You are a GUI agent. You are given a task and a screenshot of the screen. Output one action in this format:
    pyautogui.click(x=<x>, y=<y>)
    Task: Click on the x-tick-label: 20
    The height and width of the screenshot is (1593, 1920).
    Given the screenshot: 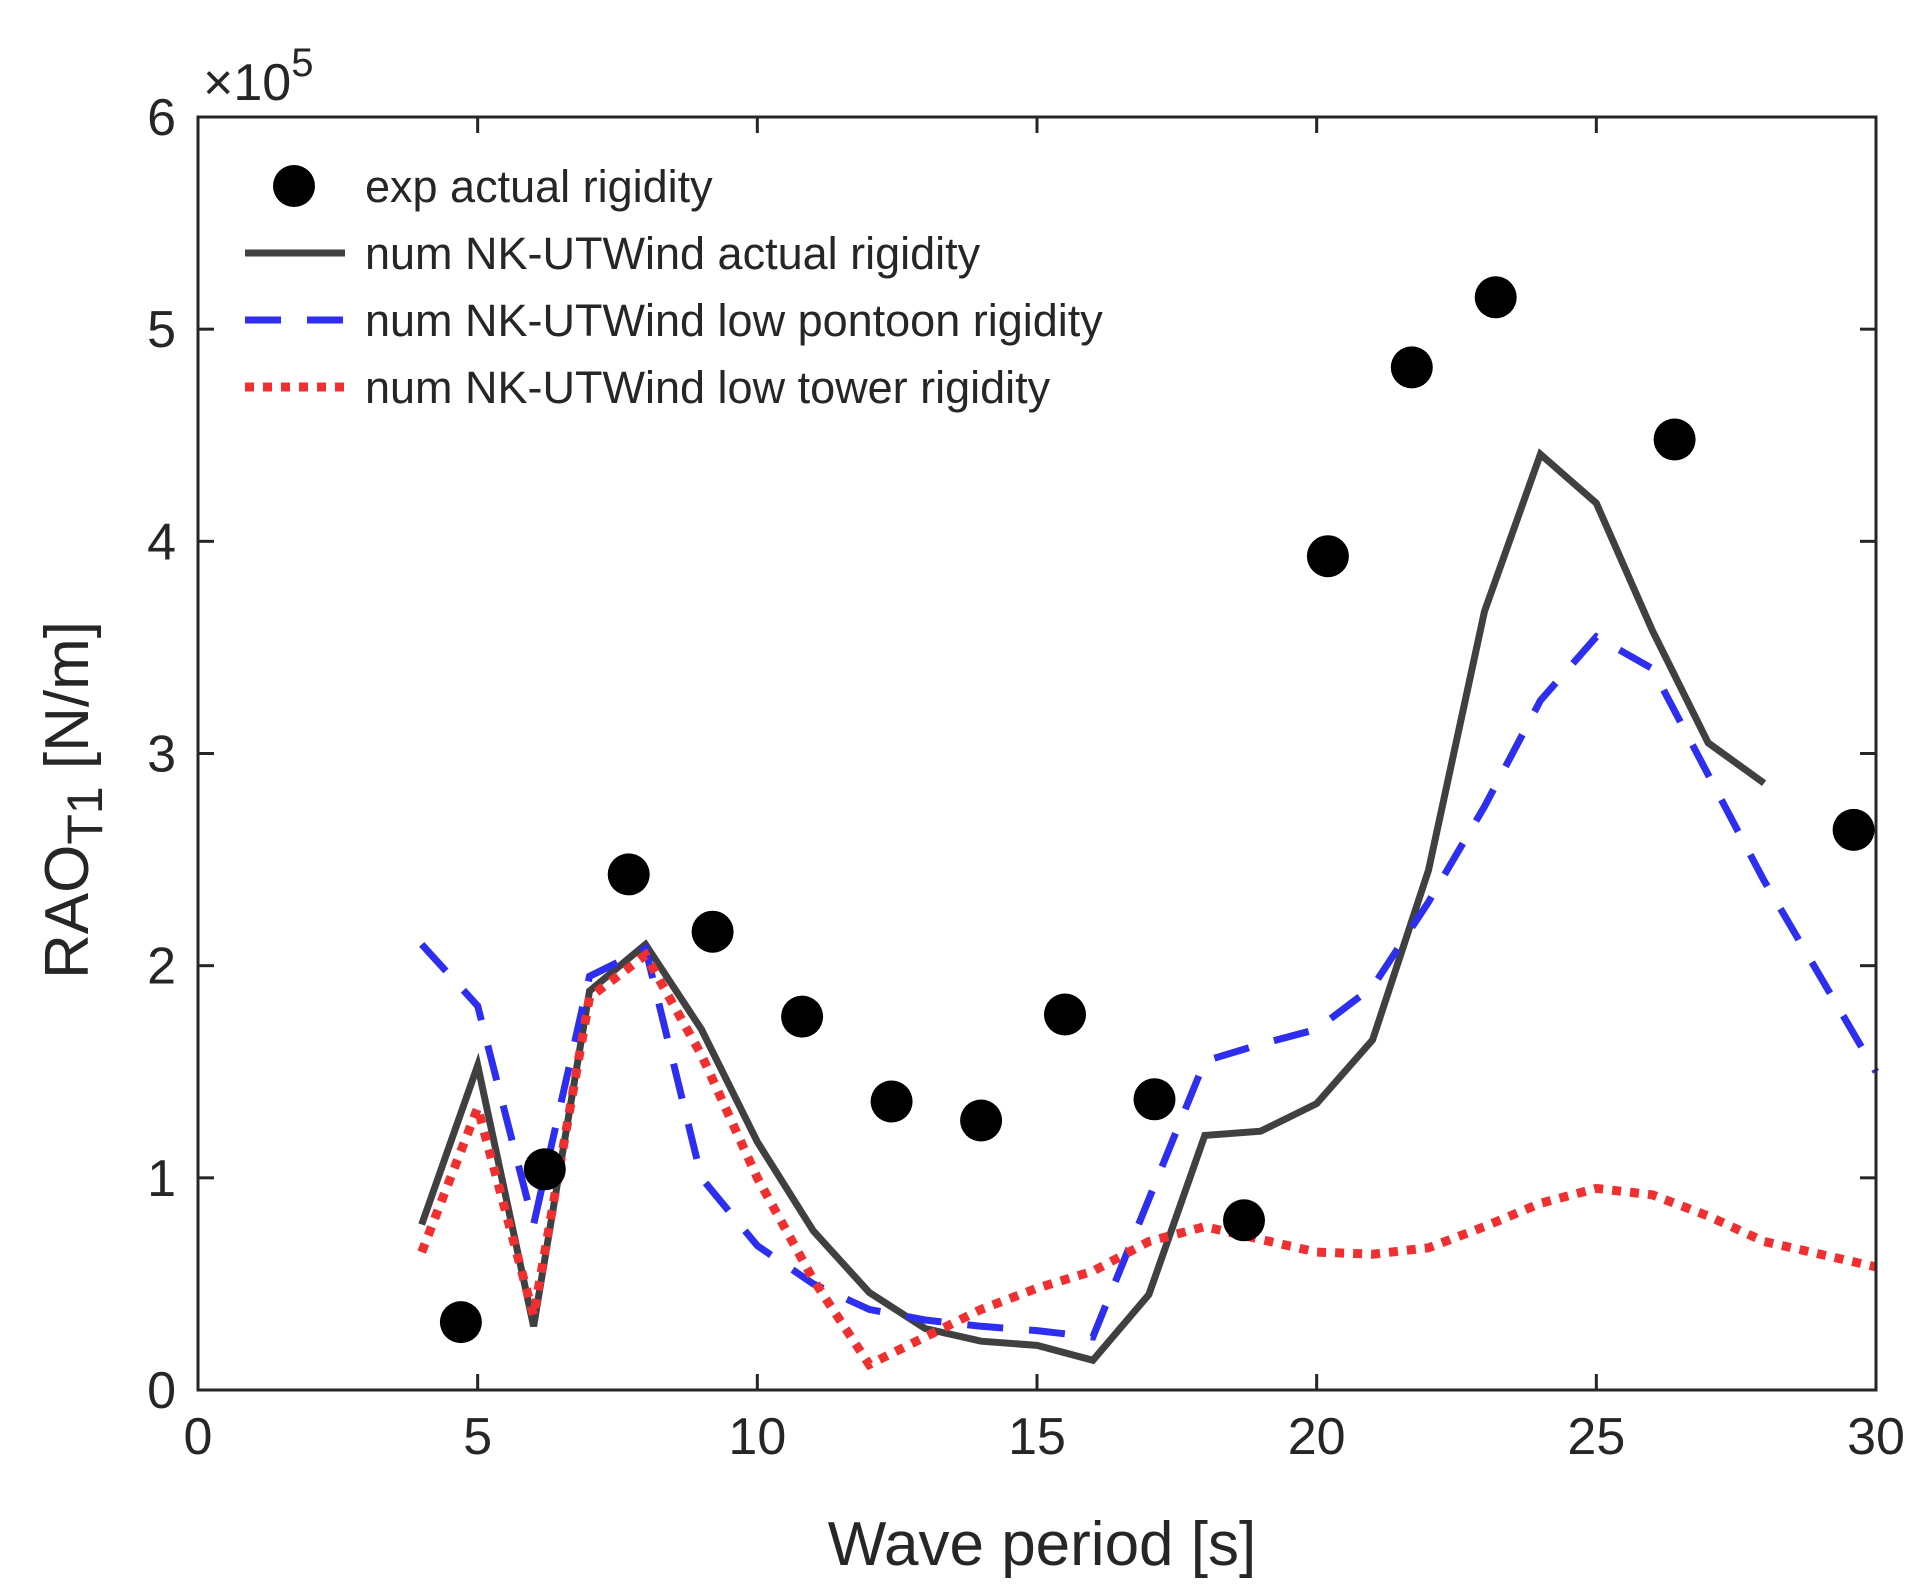 What is the action you would take?
    pyautogui.click(x=1317, y=1437)
    